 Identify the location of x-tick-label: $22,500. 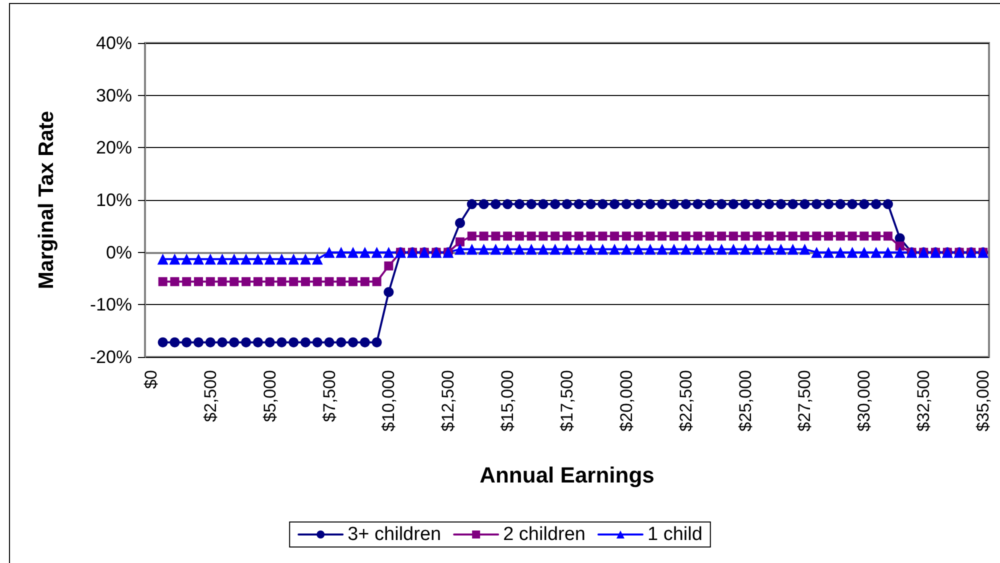
(686, 401).